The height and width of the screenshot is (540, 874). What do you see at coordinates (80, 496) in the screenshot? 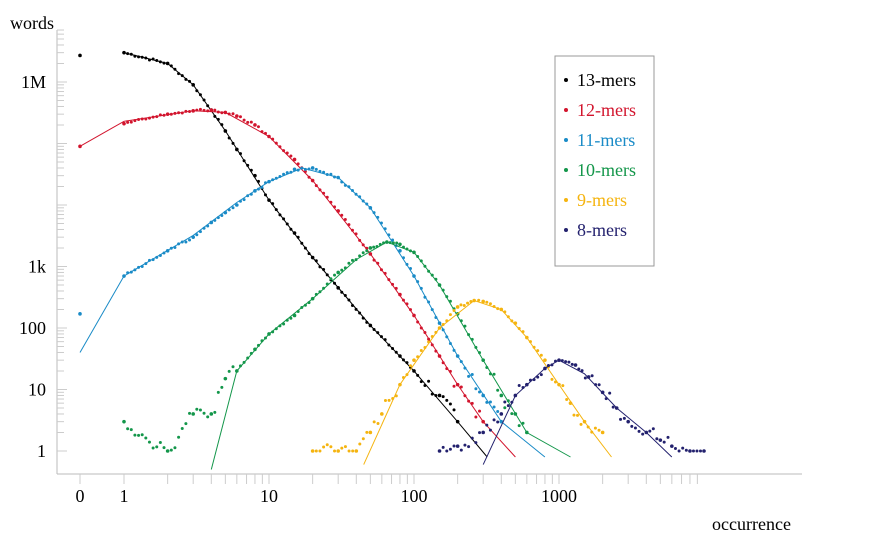
I see `x-tick-label: 0` at bounding box center [80, 496].